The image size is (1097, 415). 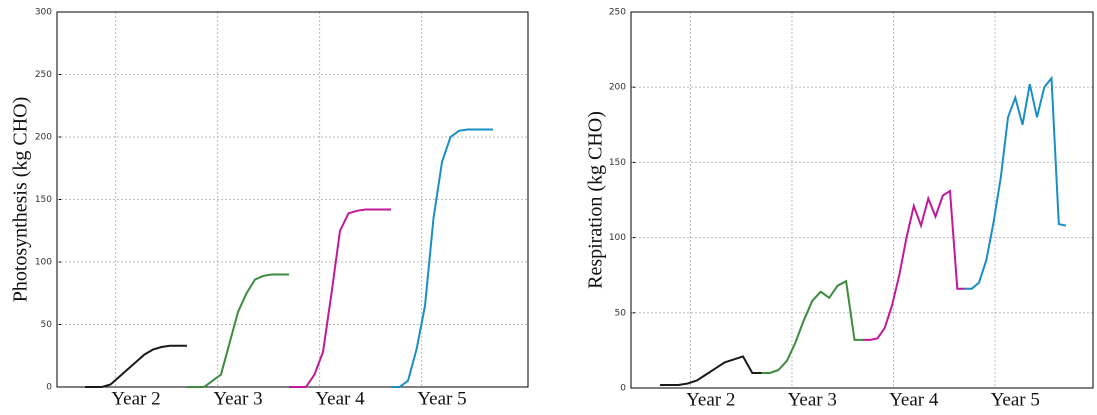 What do you see at coordinates (43, 13) in the screenshot?
I see `y-tick-label: 300` at bounding box center [43, 13].